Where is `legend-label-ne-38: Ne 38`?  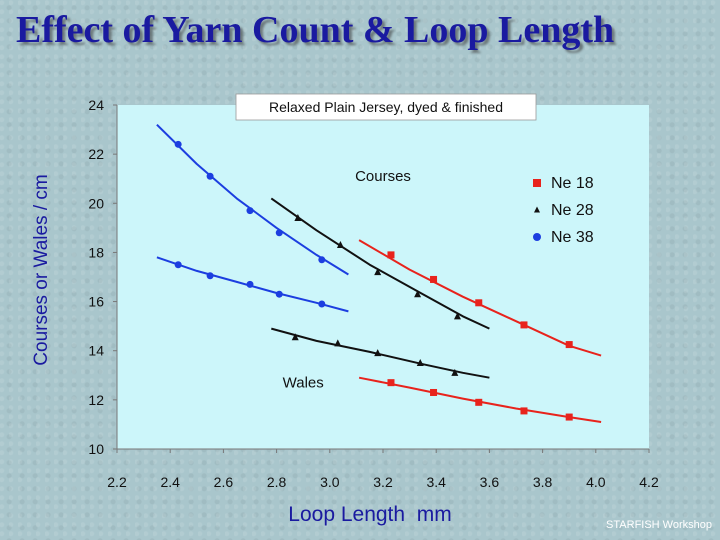
legend-label-ne-38: Ne 38 is located at coordinates (572, 237).